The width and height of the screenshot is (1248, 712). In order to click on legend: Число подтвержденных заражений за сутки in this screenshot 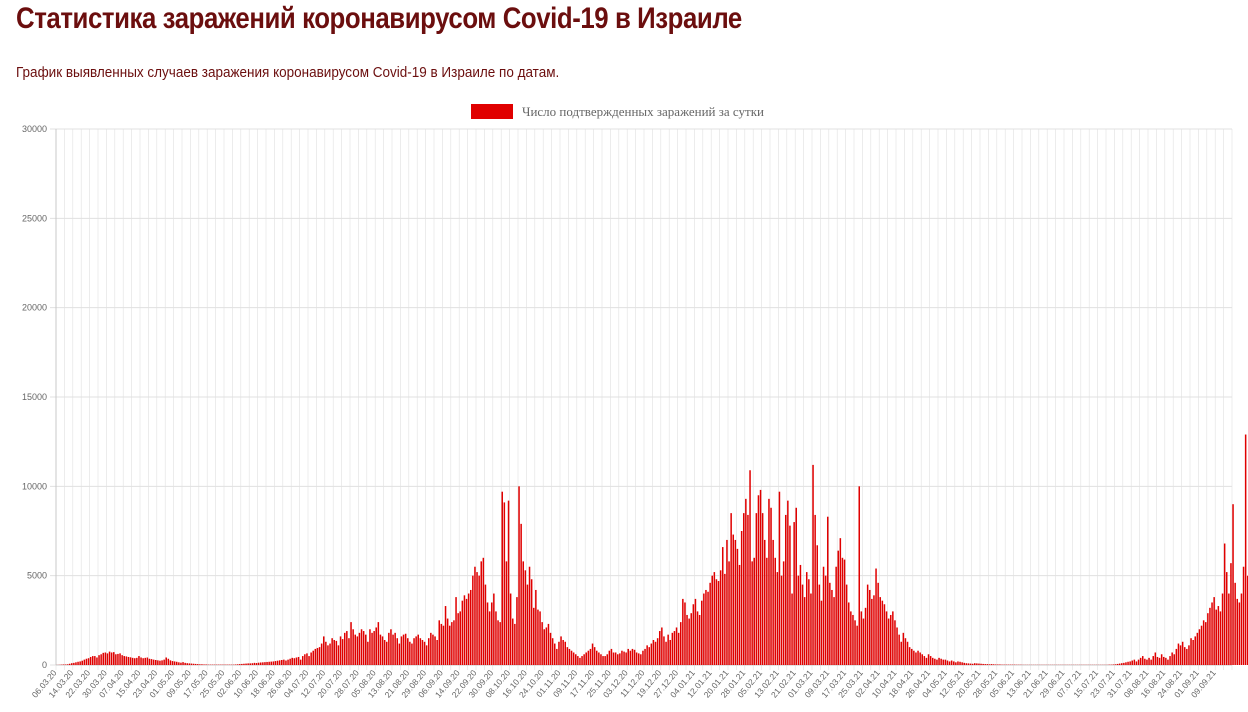, I will do `click(617, 111)`.